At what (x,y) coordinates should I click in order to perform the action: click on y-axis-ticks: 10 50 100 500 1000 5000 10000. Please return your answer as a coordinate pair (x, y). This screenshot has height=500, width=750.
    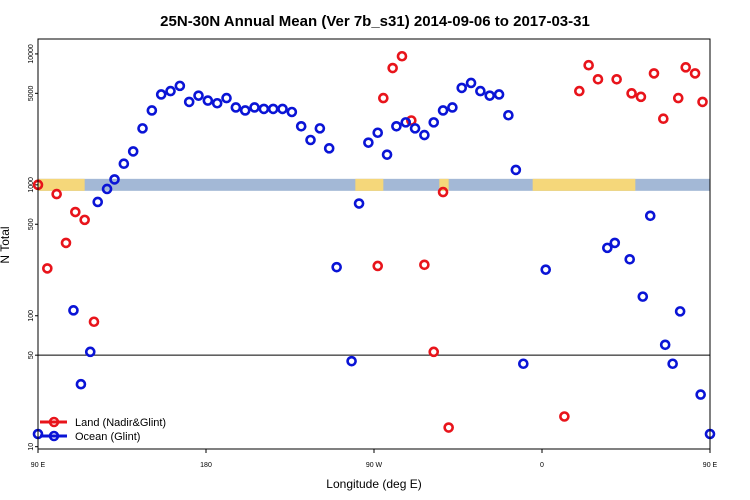
    Looking at the image, I should click on (33, 247).